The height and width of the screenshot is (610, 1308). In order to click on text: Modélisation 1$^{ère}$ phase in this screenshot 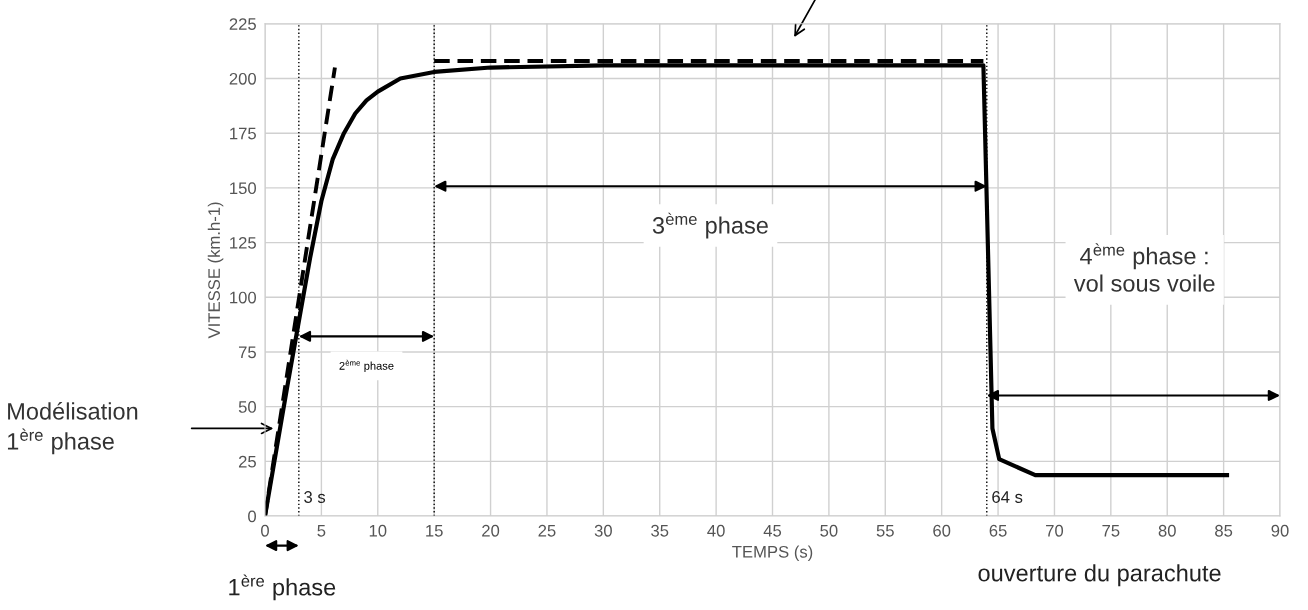, I will do `click(72, 428)`.